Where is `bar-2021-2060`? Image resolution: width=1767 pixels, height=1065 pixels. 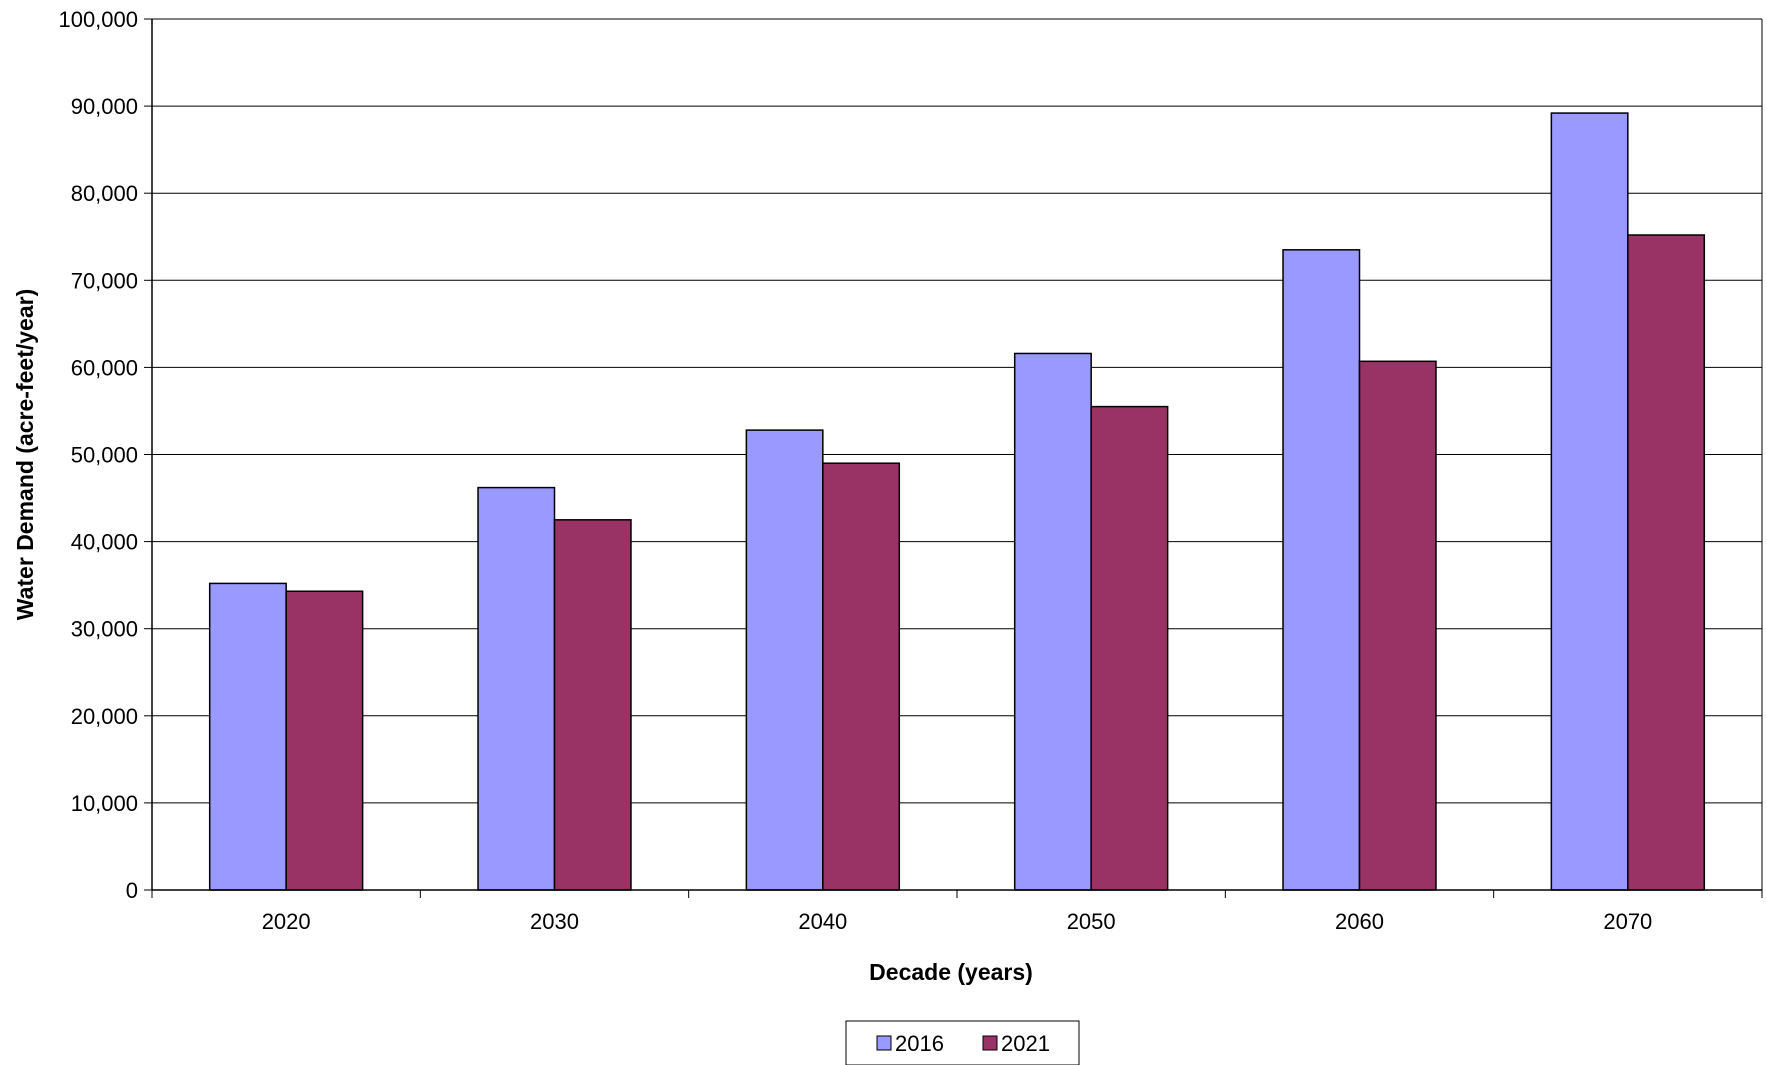 bar-2021-2060 is located at coordinates (1397, 625).